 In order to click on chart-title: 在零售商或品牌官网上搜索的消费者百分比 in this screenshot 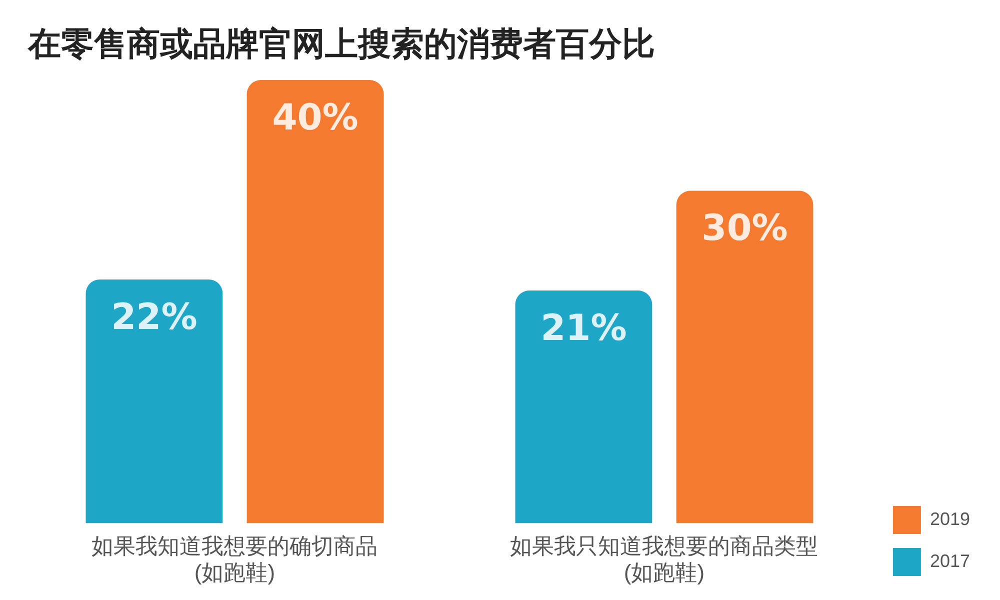, I will do `click(341, 44)`.